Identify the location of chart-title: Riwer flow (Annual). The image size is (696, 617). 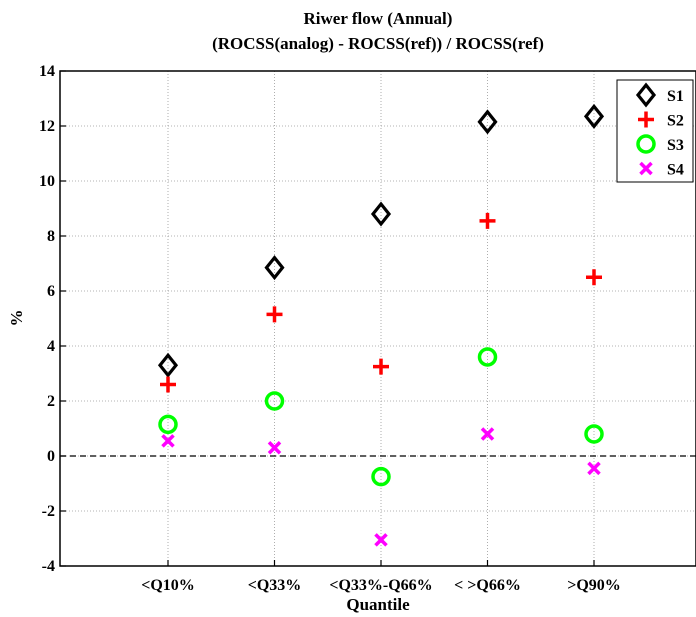
(378, 18).